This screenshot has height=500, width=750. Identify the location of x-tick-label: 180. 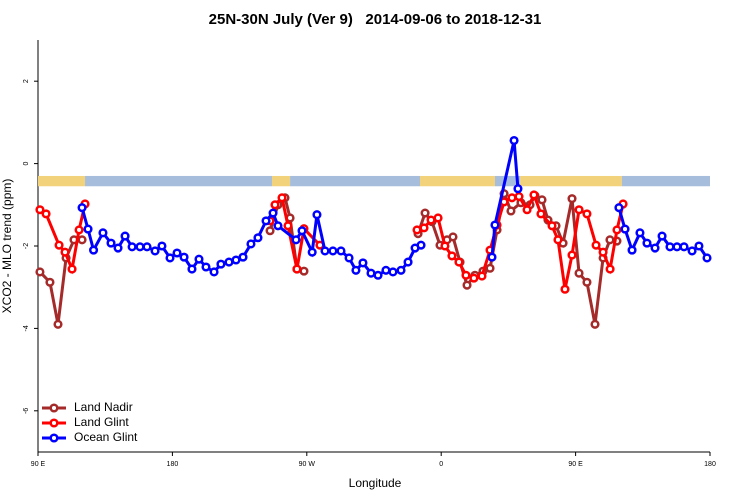
(173, 464).